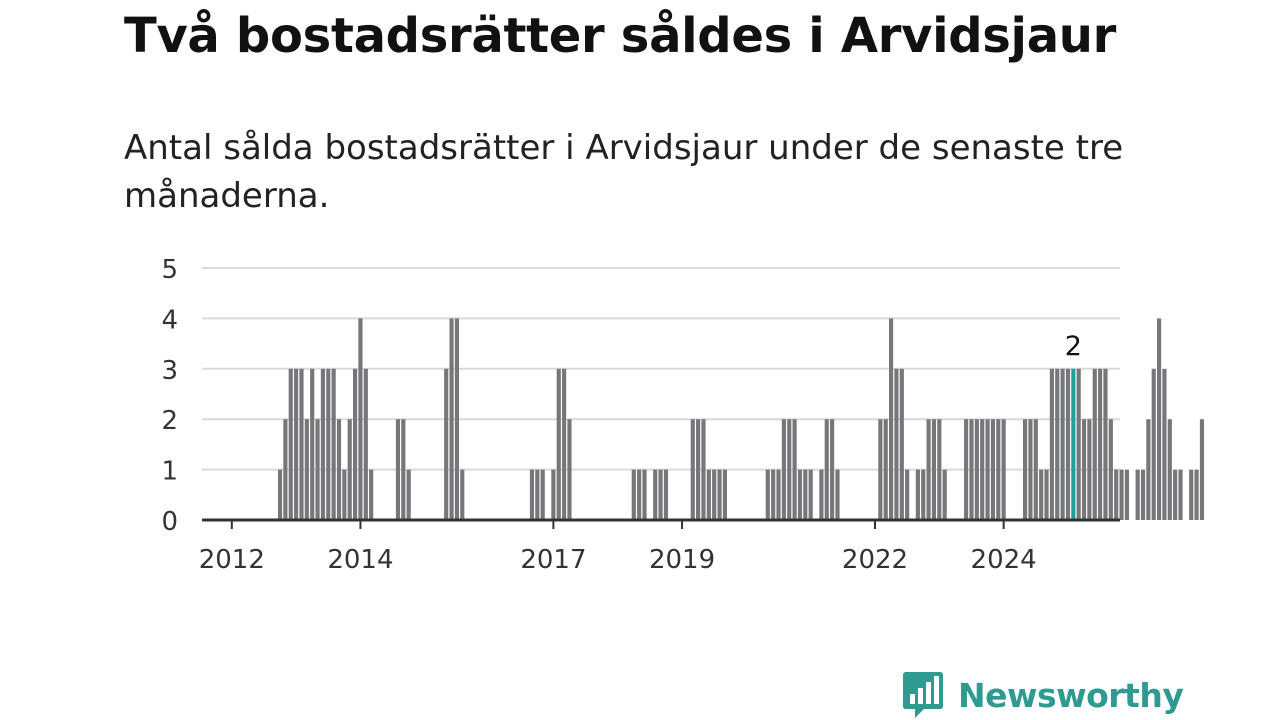 This screenshot has height=720, width=1280. What do you see at coordinates (620, 36) in the screenshot?
I see `chart-title: Två bostadsrätter såldes i Arvidsjaur` at bounding box center [620, 36].